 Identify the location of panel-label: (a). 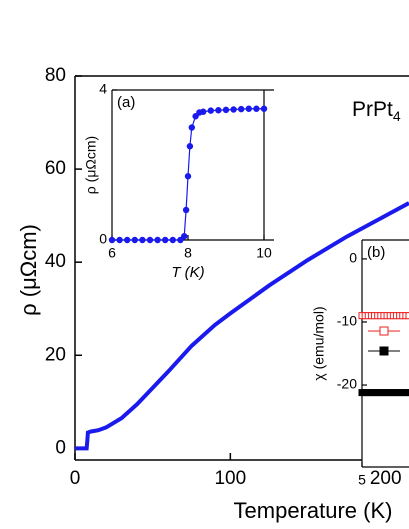
(126, 102).